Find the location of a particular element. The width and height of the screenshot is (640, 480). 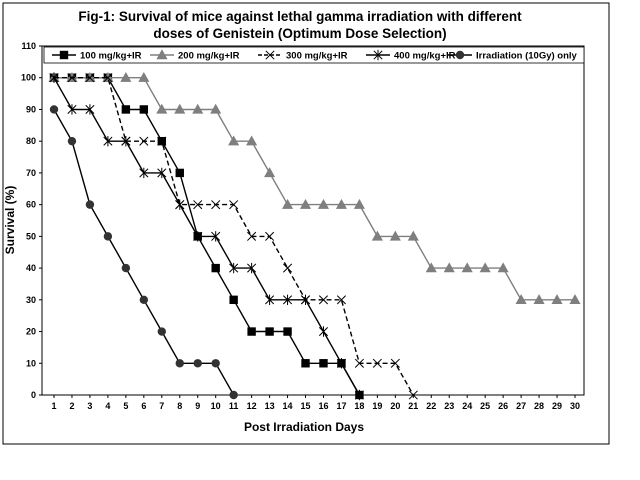

legend-box is located at coordinates (314, 55).